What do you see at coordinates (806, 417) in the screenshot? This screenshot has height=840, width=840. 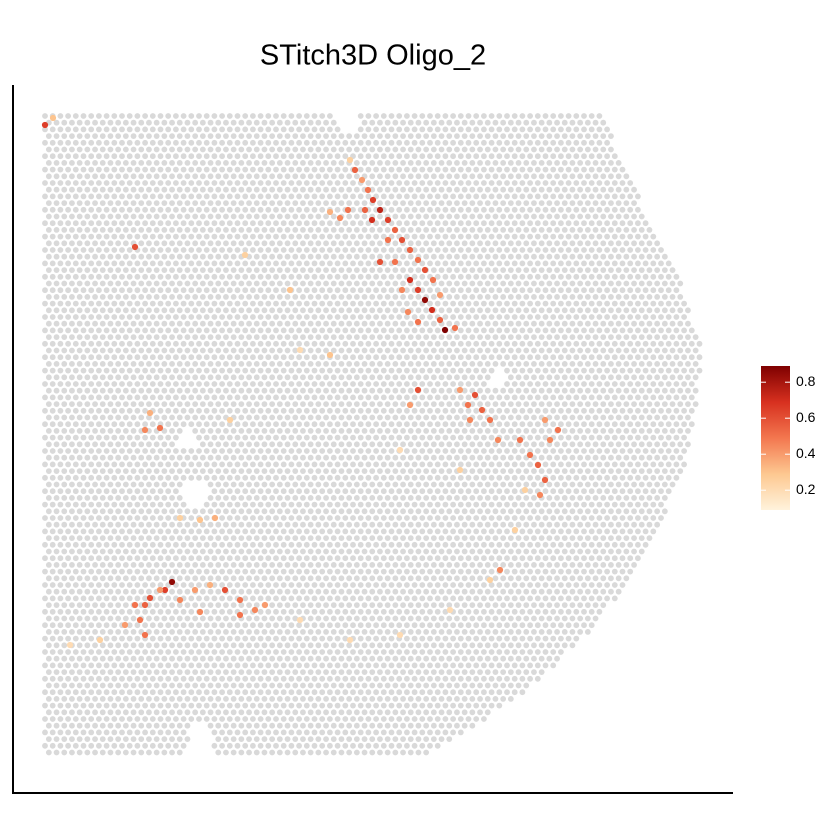 I see `colorbar-tick-label: 0.6` at bounding box center [806, 417].